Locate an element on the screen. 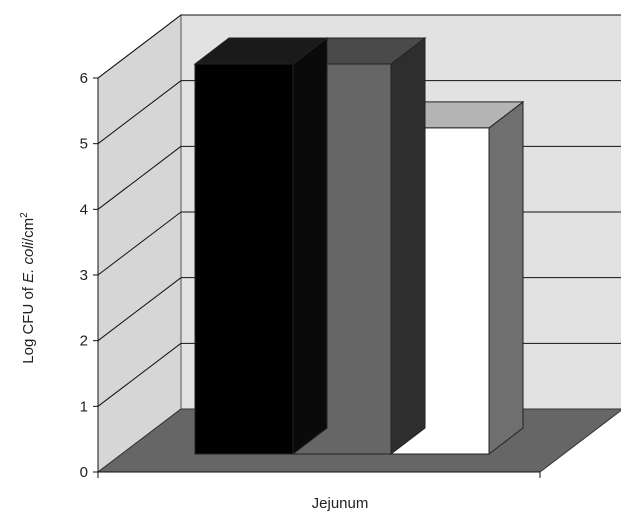  y-tick-label: 1 is located at coordinates (84, 406).